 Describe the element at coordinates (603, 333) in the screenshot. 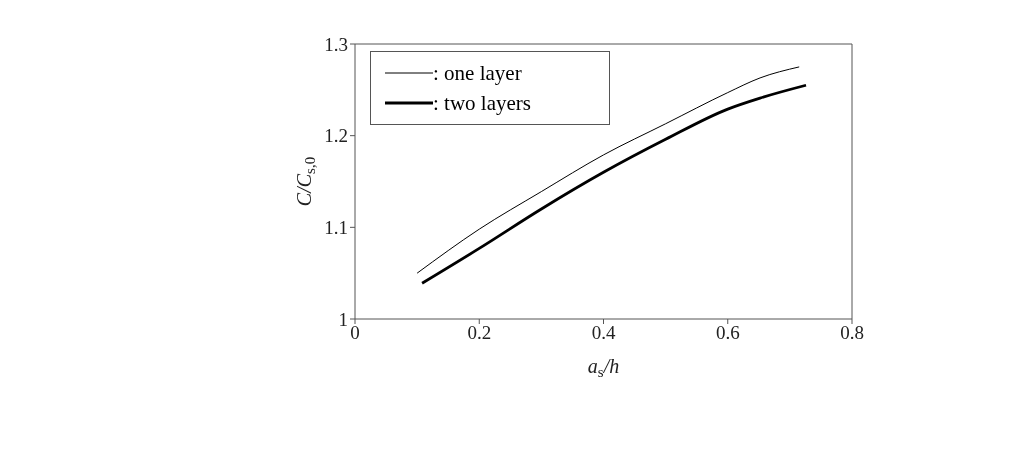

I see `x-tick-label: 0.4` at that location.